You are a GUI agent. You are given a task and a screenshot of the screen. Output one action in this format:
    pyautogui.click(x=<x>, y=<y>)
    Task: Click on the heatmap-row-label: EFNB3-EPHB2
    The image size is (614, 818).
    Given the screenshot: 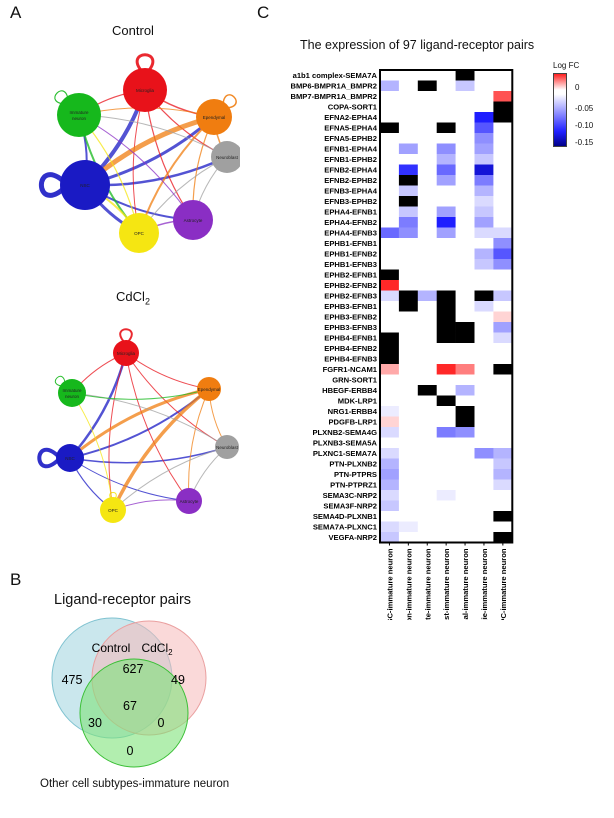 What is the action you would take?
    pyautogui.click(x=350, y=201)
    